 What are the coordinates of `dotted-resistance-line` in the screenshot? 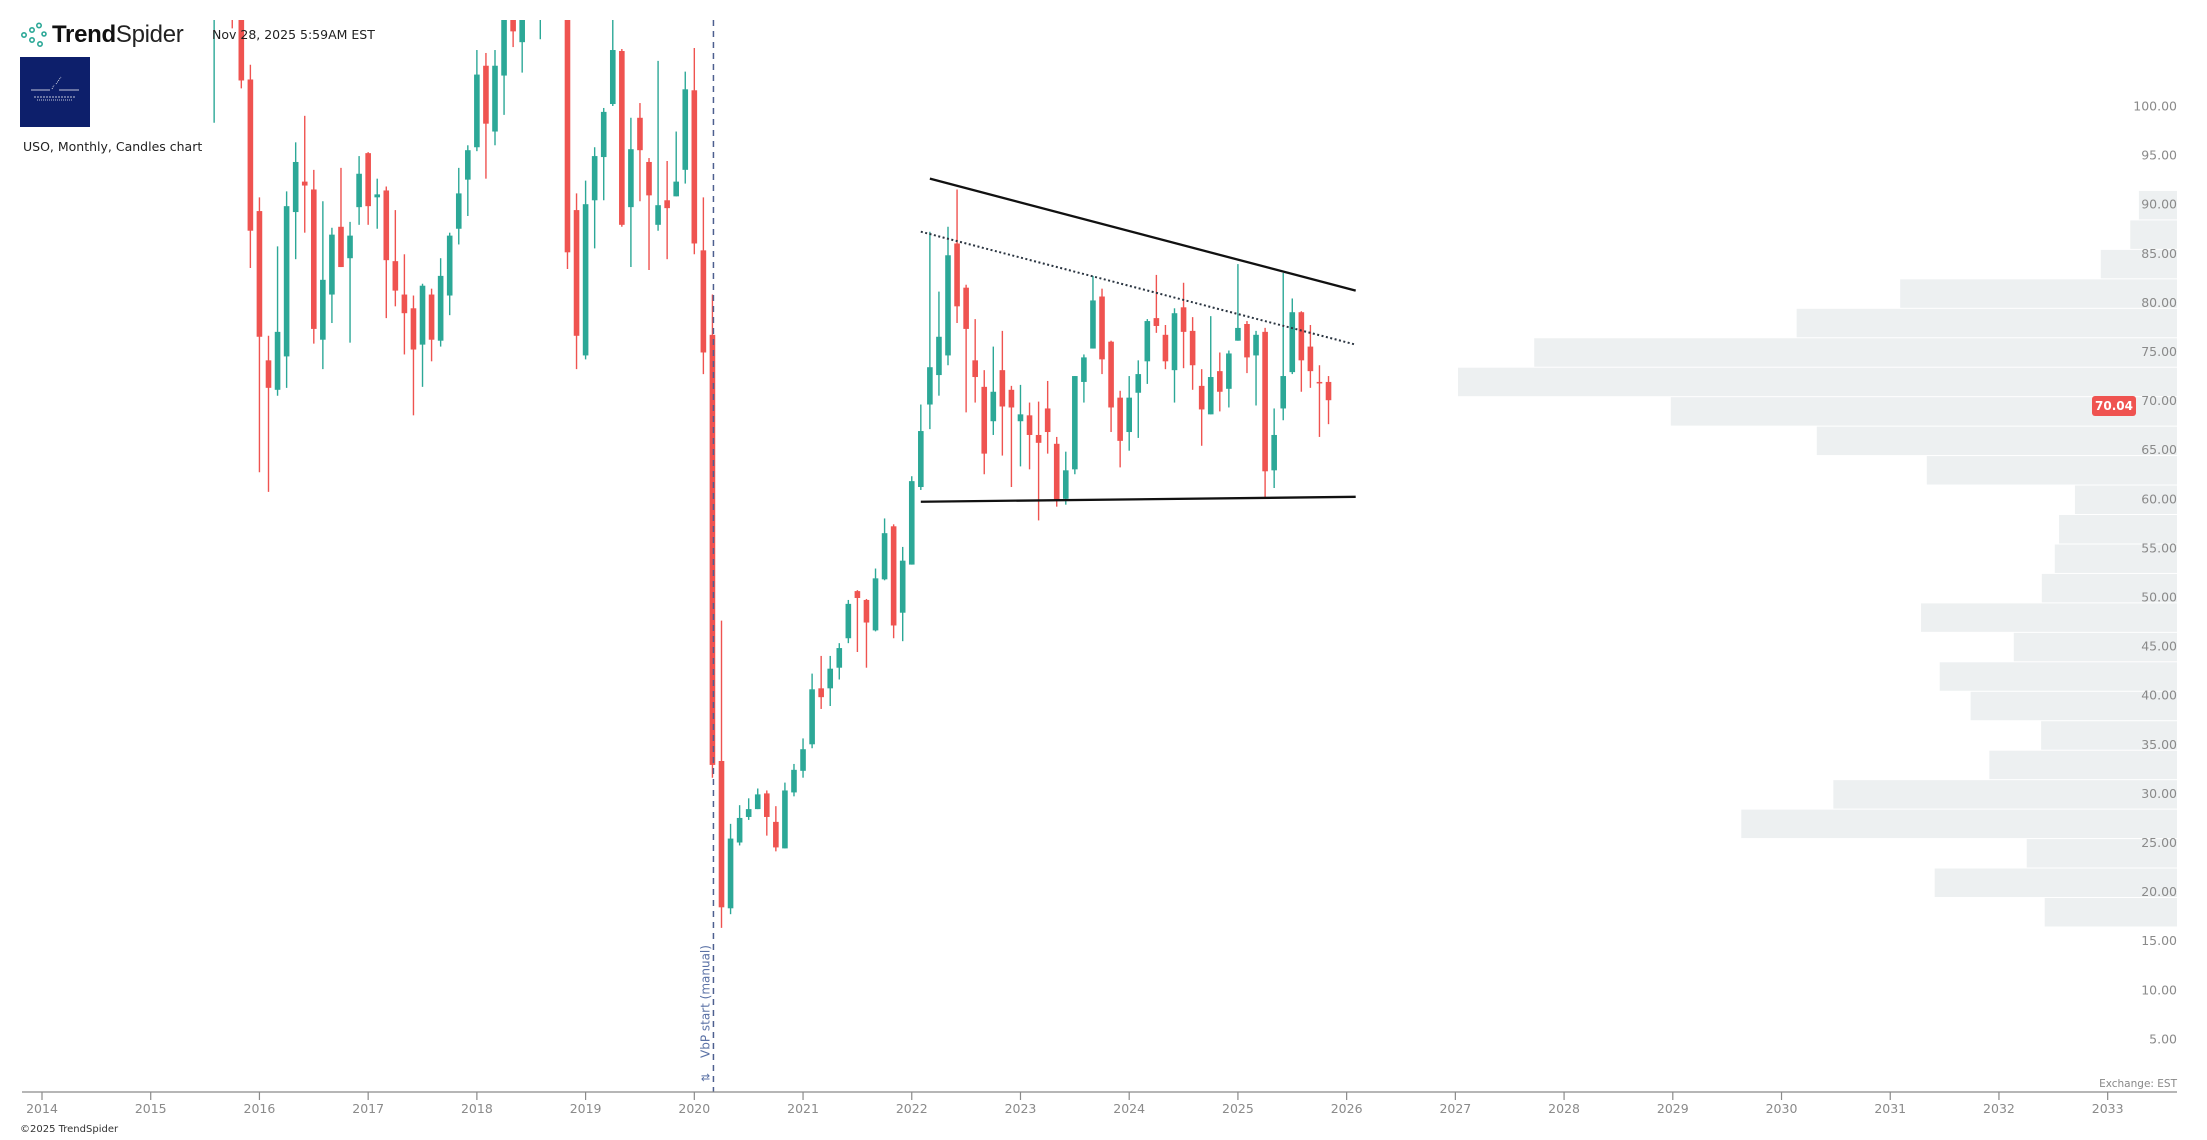 It's located at (1138, 288).